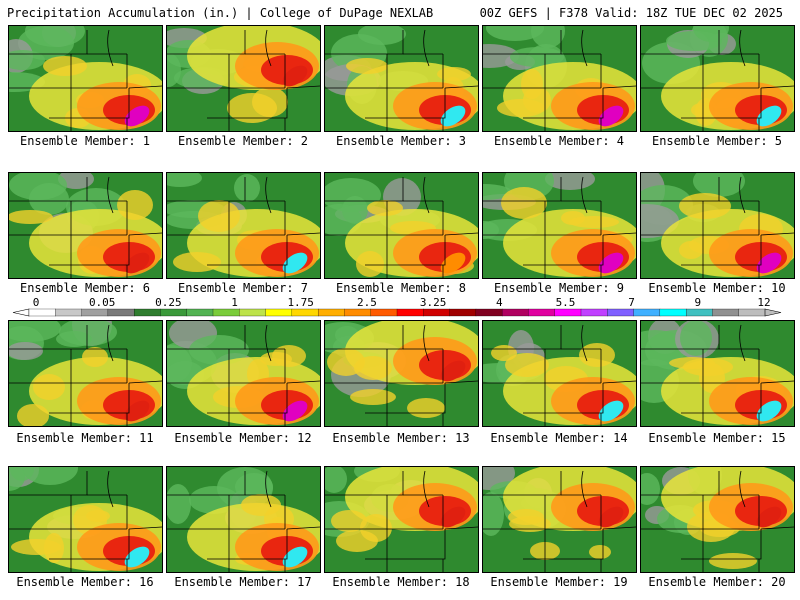 The width and height of the screenshot is (800, 600). What do you see at coordinates (85, 141) in the screenshot?
I see `ensemble-member-label: Ensemble Member: 1` at bounding box center [85, 141].